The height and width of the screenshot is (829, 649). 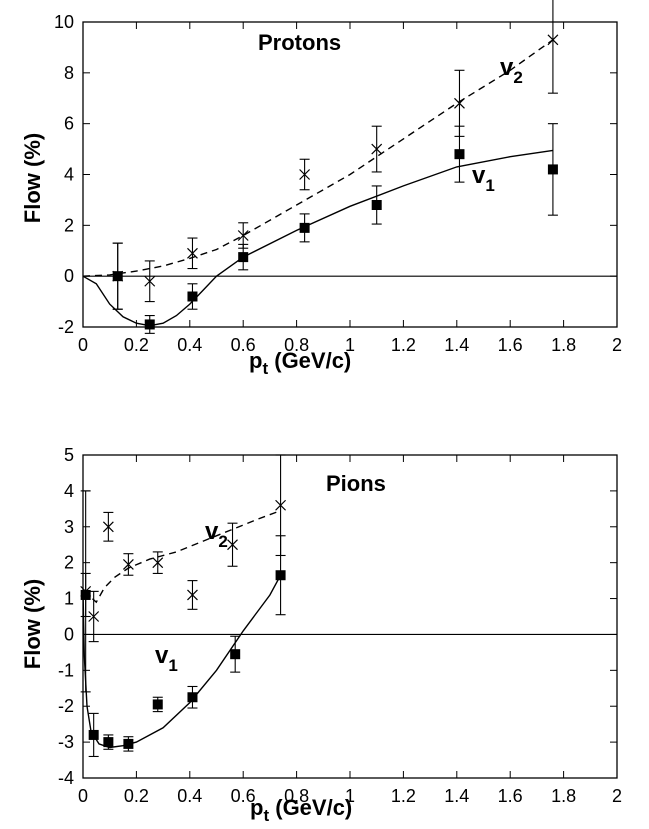 What do you see at coordinates (182, 661) in the screenshot?
I see `curve-v1` at bounding box center [182, 661].